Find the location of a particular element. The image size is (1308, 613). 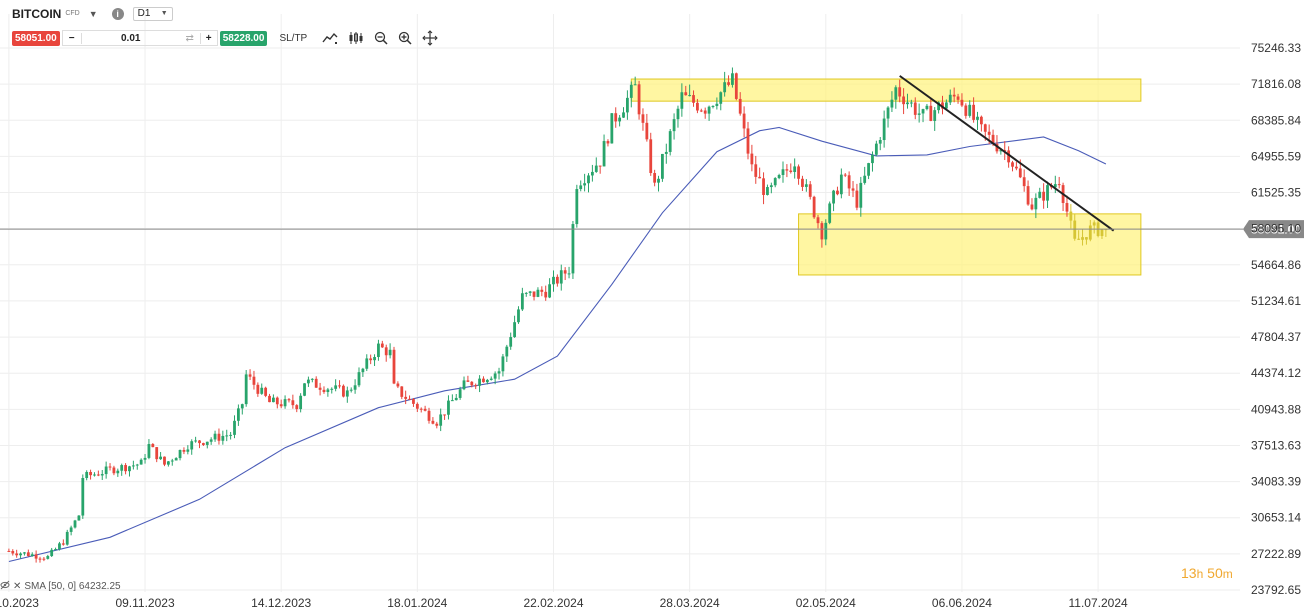

quantity-field: 0.01 is located at coordinates (130, 38).